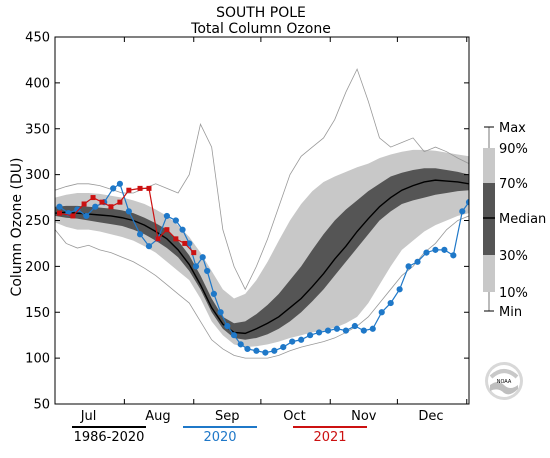  What do you see at coordinates (513, 149) in the screenshot?
I see `legend-label-90pct: 90%` at bounding box center [513, 149].